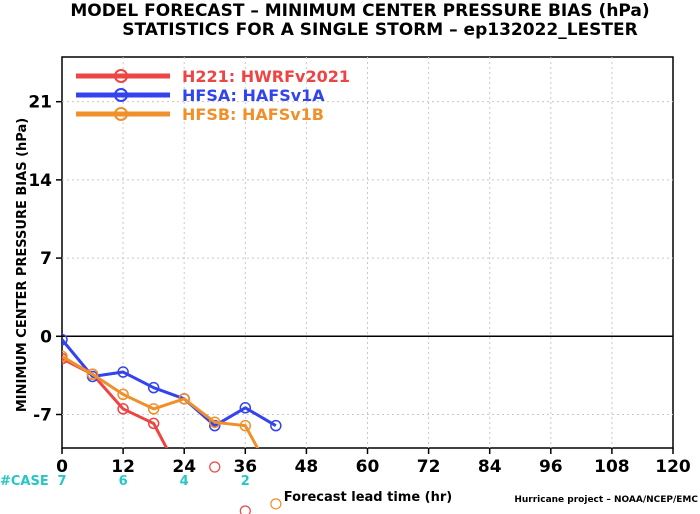 This screenshot has width=700, height=514. I want to click on x-tick-label: 12, so click(123, 467).